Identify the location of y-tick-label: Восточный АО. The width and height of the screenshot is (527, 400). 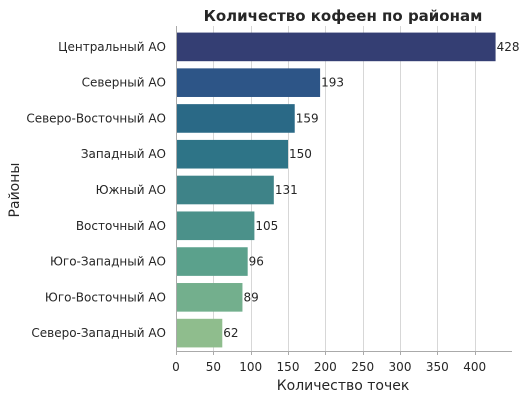
(121, 226).